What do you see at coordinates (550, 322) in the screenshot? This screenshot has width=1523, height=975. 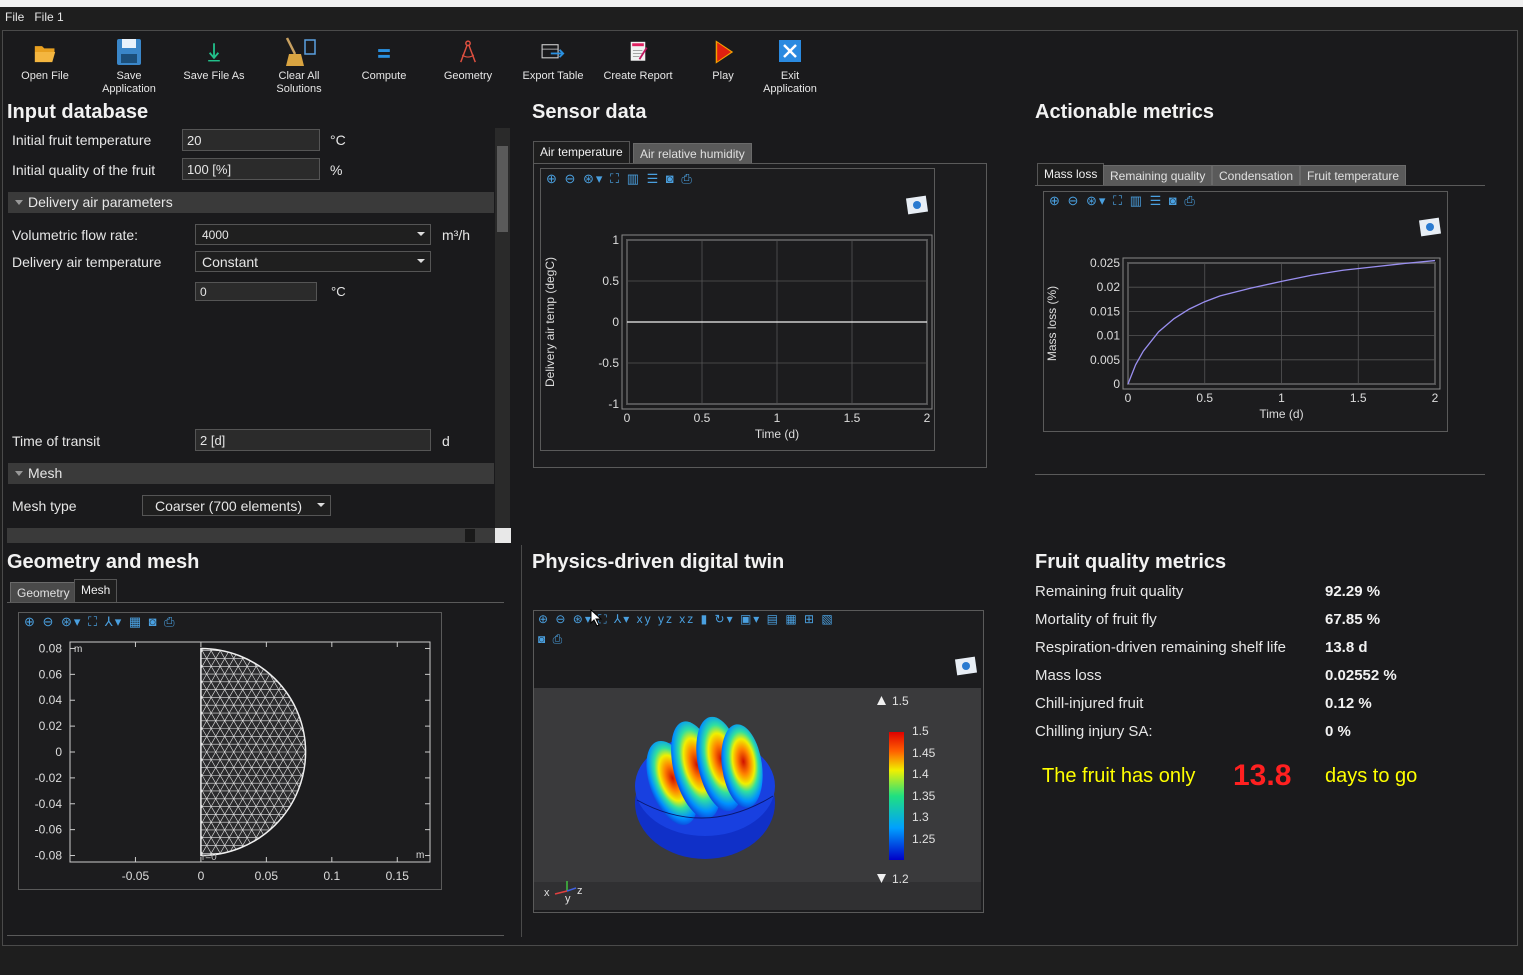 I see `y-axis-label: Delivery air temp (degC)` at bounding box center [550, 322].